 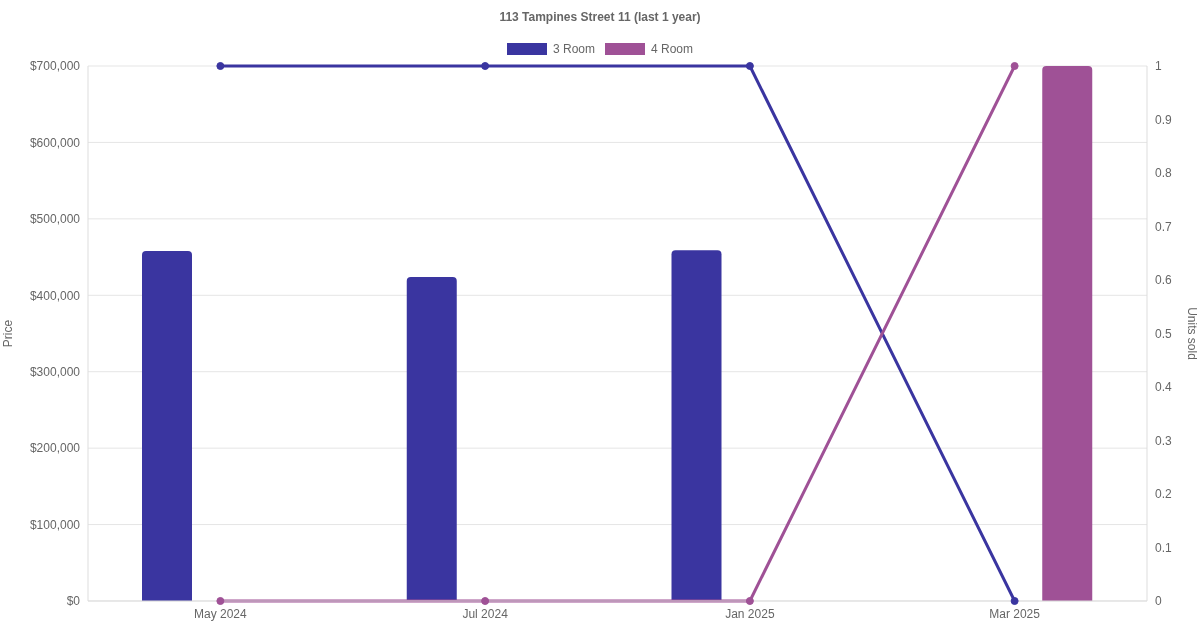 I want to click on x-tick-label: Jul 2024, so click(x=485, y=613).